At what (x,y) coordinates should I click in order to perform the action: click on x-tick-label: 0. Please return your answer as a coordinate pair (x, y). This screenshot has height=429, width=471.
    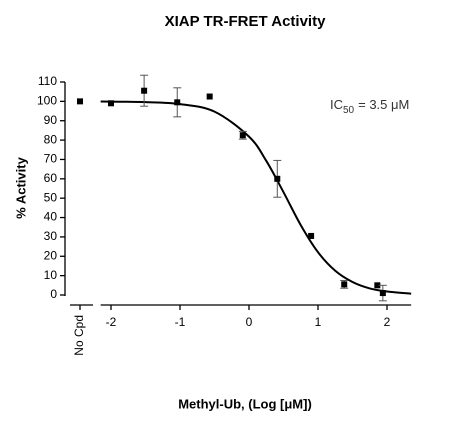
    Looking at the image, I should click on (249, 322).